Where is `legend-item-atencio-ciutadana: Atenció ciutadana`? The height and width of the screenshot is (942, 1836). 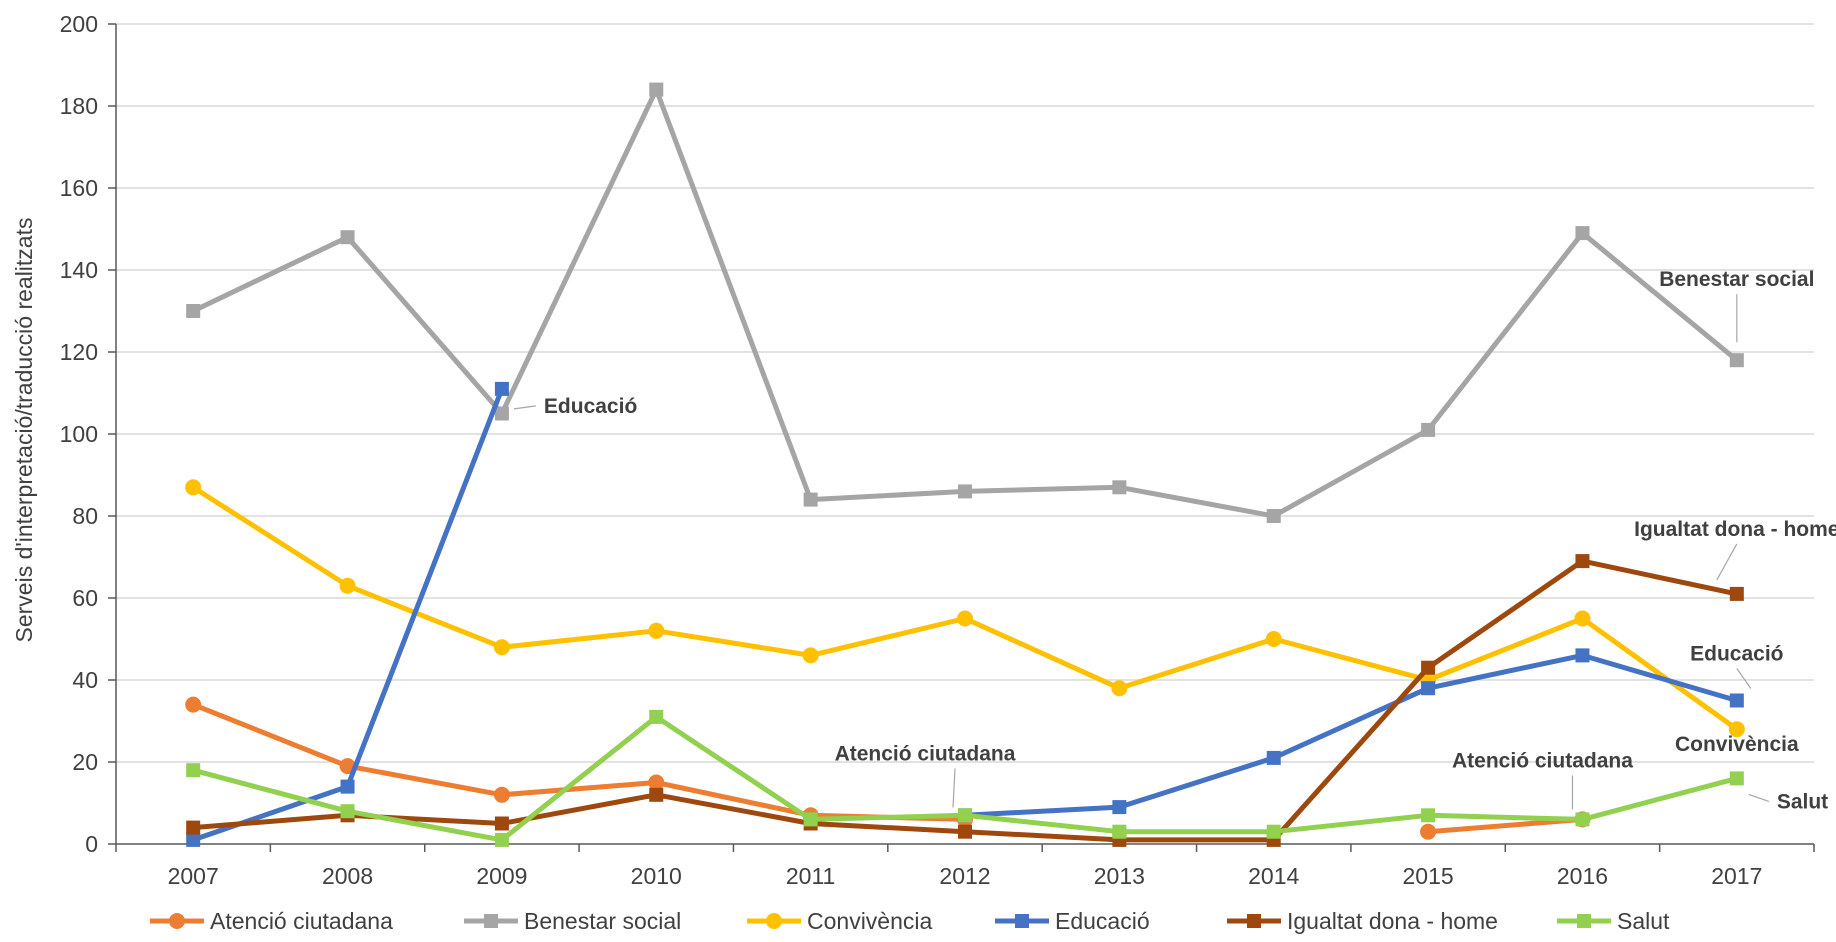 legend-item-atencio-ciutadana: Atenció ciutadana is located at coordinates (271, 921).